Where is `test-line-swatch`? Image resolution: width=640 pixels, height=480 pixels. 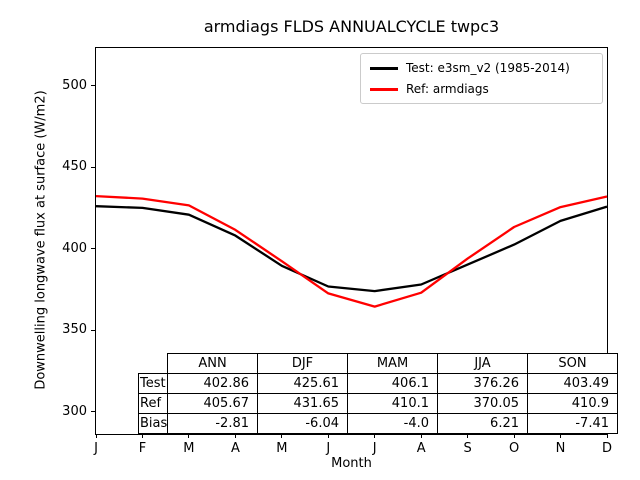
test-line-swatch is located at coordinates (384, 68).